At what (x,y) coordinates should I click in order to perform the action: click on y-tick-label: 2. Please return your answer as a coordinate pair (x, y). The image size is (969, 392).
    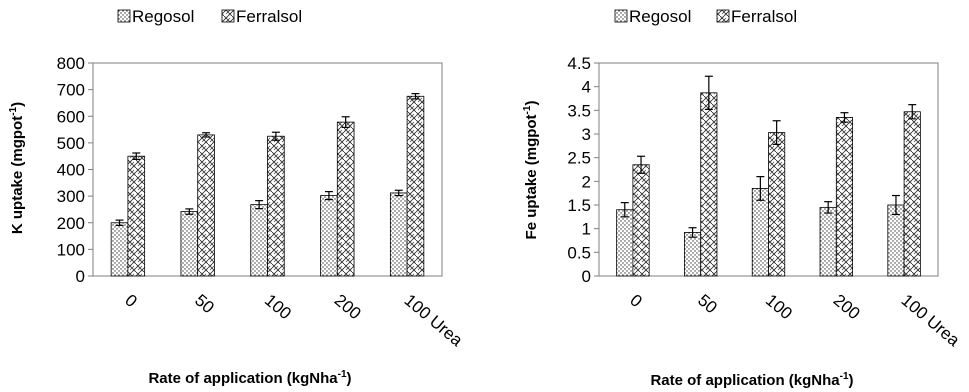
    Looking at the image, I should click on (586, 181).